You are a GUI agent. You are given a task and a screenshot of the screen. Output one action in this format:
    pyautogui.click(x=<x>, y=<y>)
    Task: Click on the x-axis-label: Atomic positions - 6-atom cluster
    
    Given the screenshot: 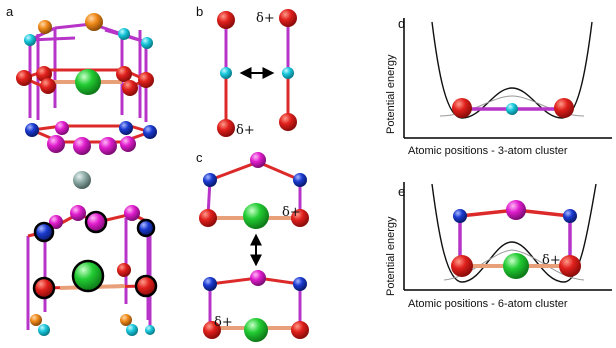 What is the action you would take?
    pyautogui.click(x=488, y=304)
    